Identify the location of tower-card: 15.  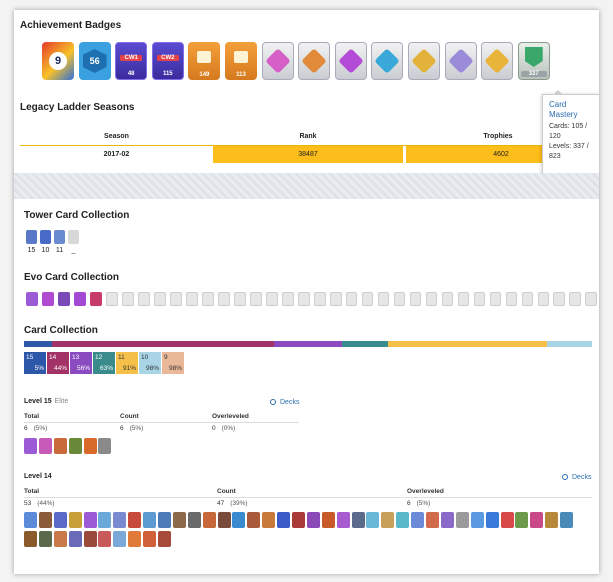
(31, 242).